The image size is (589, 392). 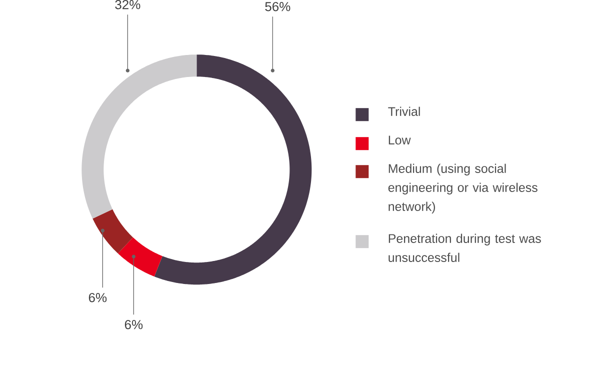 I want to click on data-label: 32%, so click(x=127, y=5).